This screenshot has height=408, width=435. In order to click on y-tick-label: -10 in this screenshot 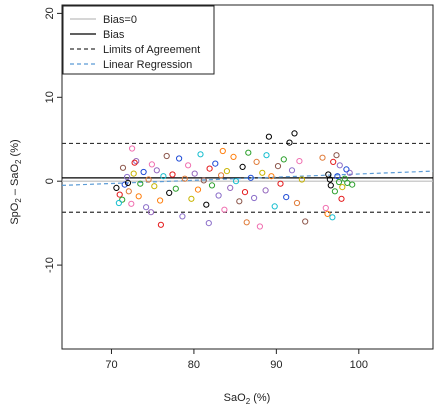, I will do `click(50, 265)`.